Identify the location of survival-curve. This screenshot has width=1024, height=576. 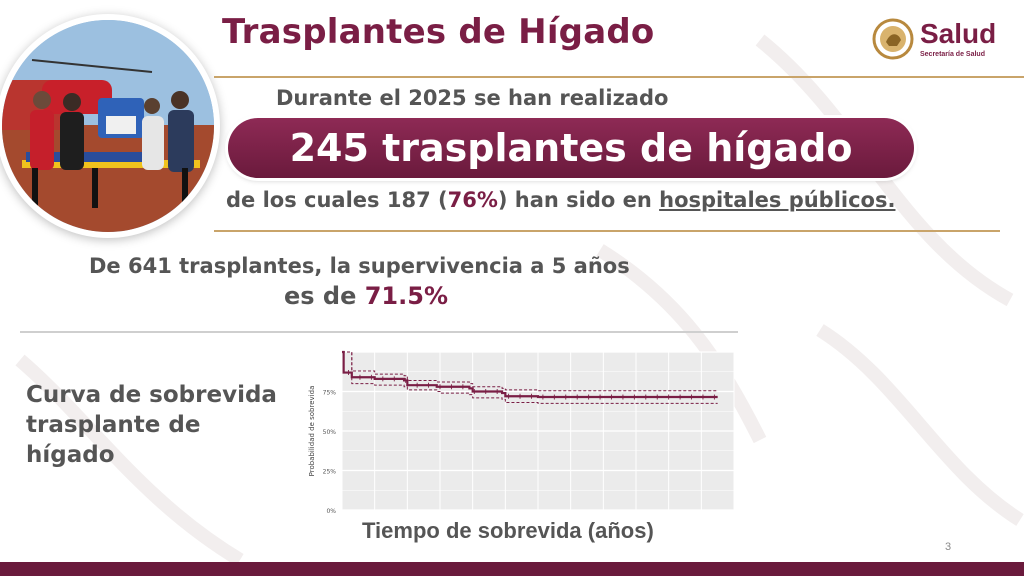
(530, 374).